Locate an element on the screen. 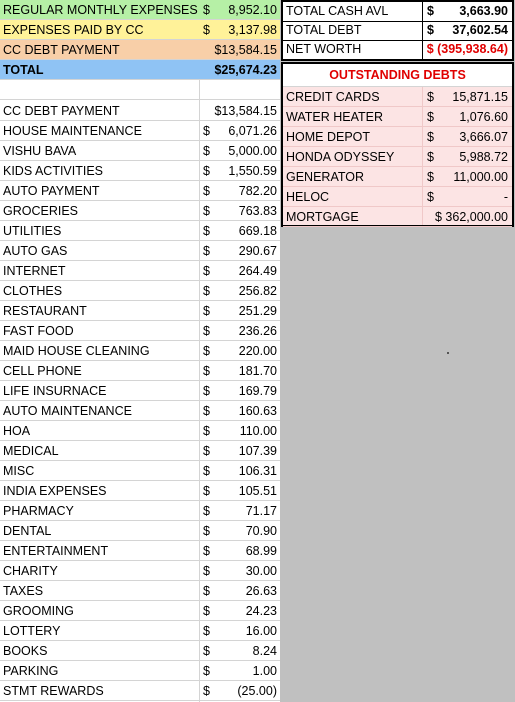  expense-row: AUTO PAYMENT $782.20 is located at coordinates (140, 191).